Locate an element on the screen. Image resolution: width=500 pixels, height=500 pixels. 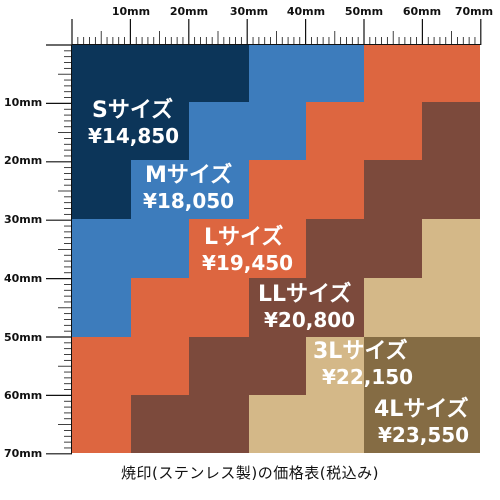
left-tick-label: 20mm is located at coordinates (23, 160).